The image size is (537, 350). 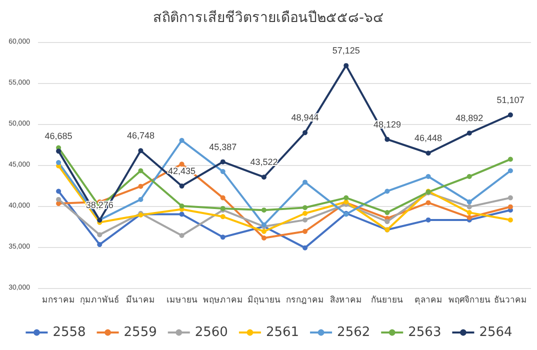 I want to click on x-tick-label: ตุลาคม, so click(x=428, y=301).